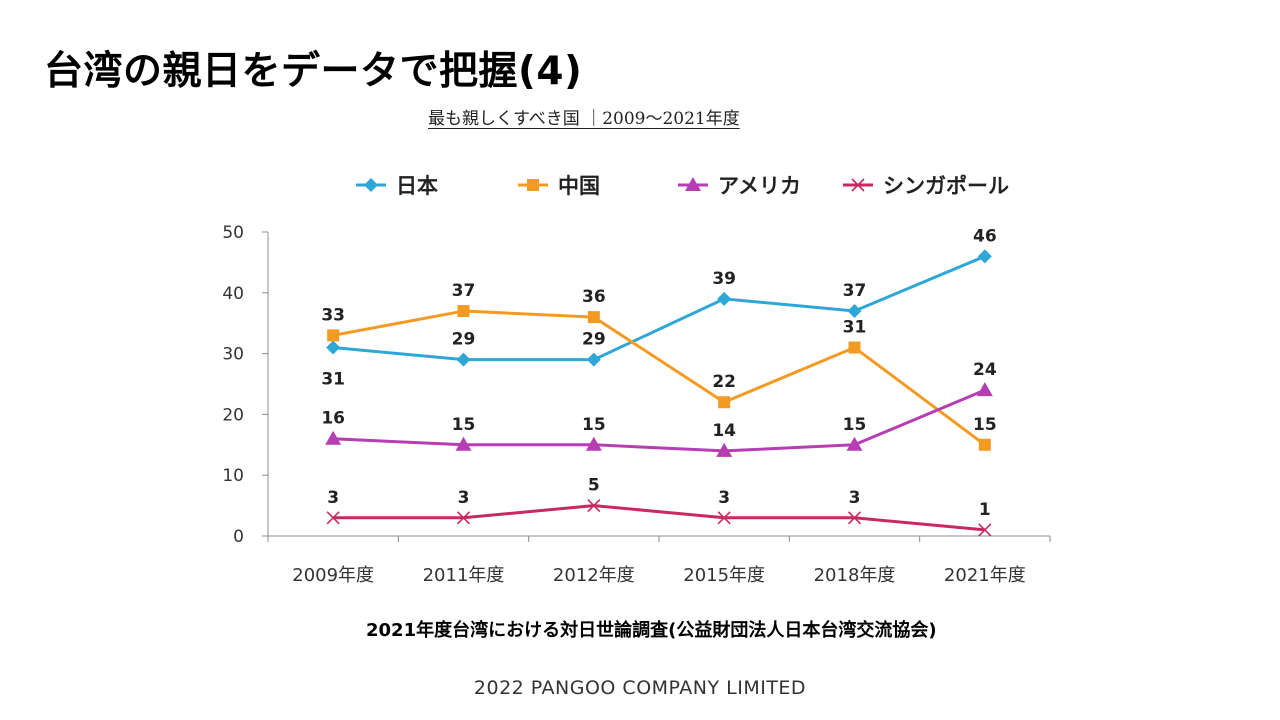 The width and height of the screenshot is (1280, 720). What do you see at coordinates (313, 71) in the screenshot?
I see `slide-title: 台湾の親日をデータで把握(4)` at bounding box center [313, 71].